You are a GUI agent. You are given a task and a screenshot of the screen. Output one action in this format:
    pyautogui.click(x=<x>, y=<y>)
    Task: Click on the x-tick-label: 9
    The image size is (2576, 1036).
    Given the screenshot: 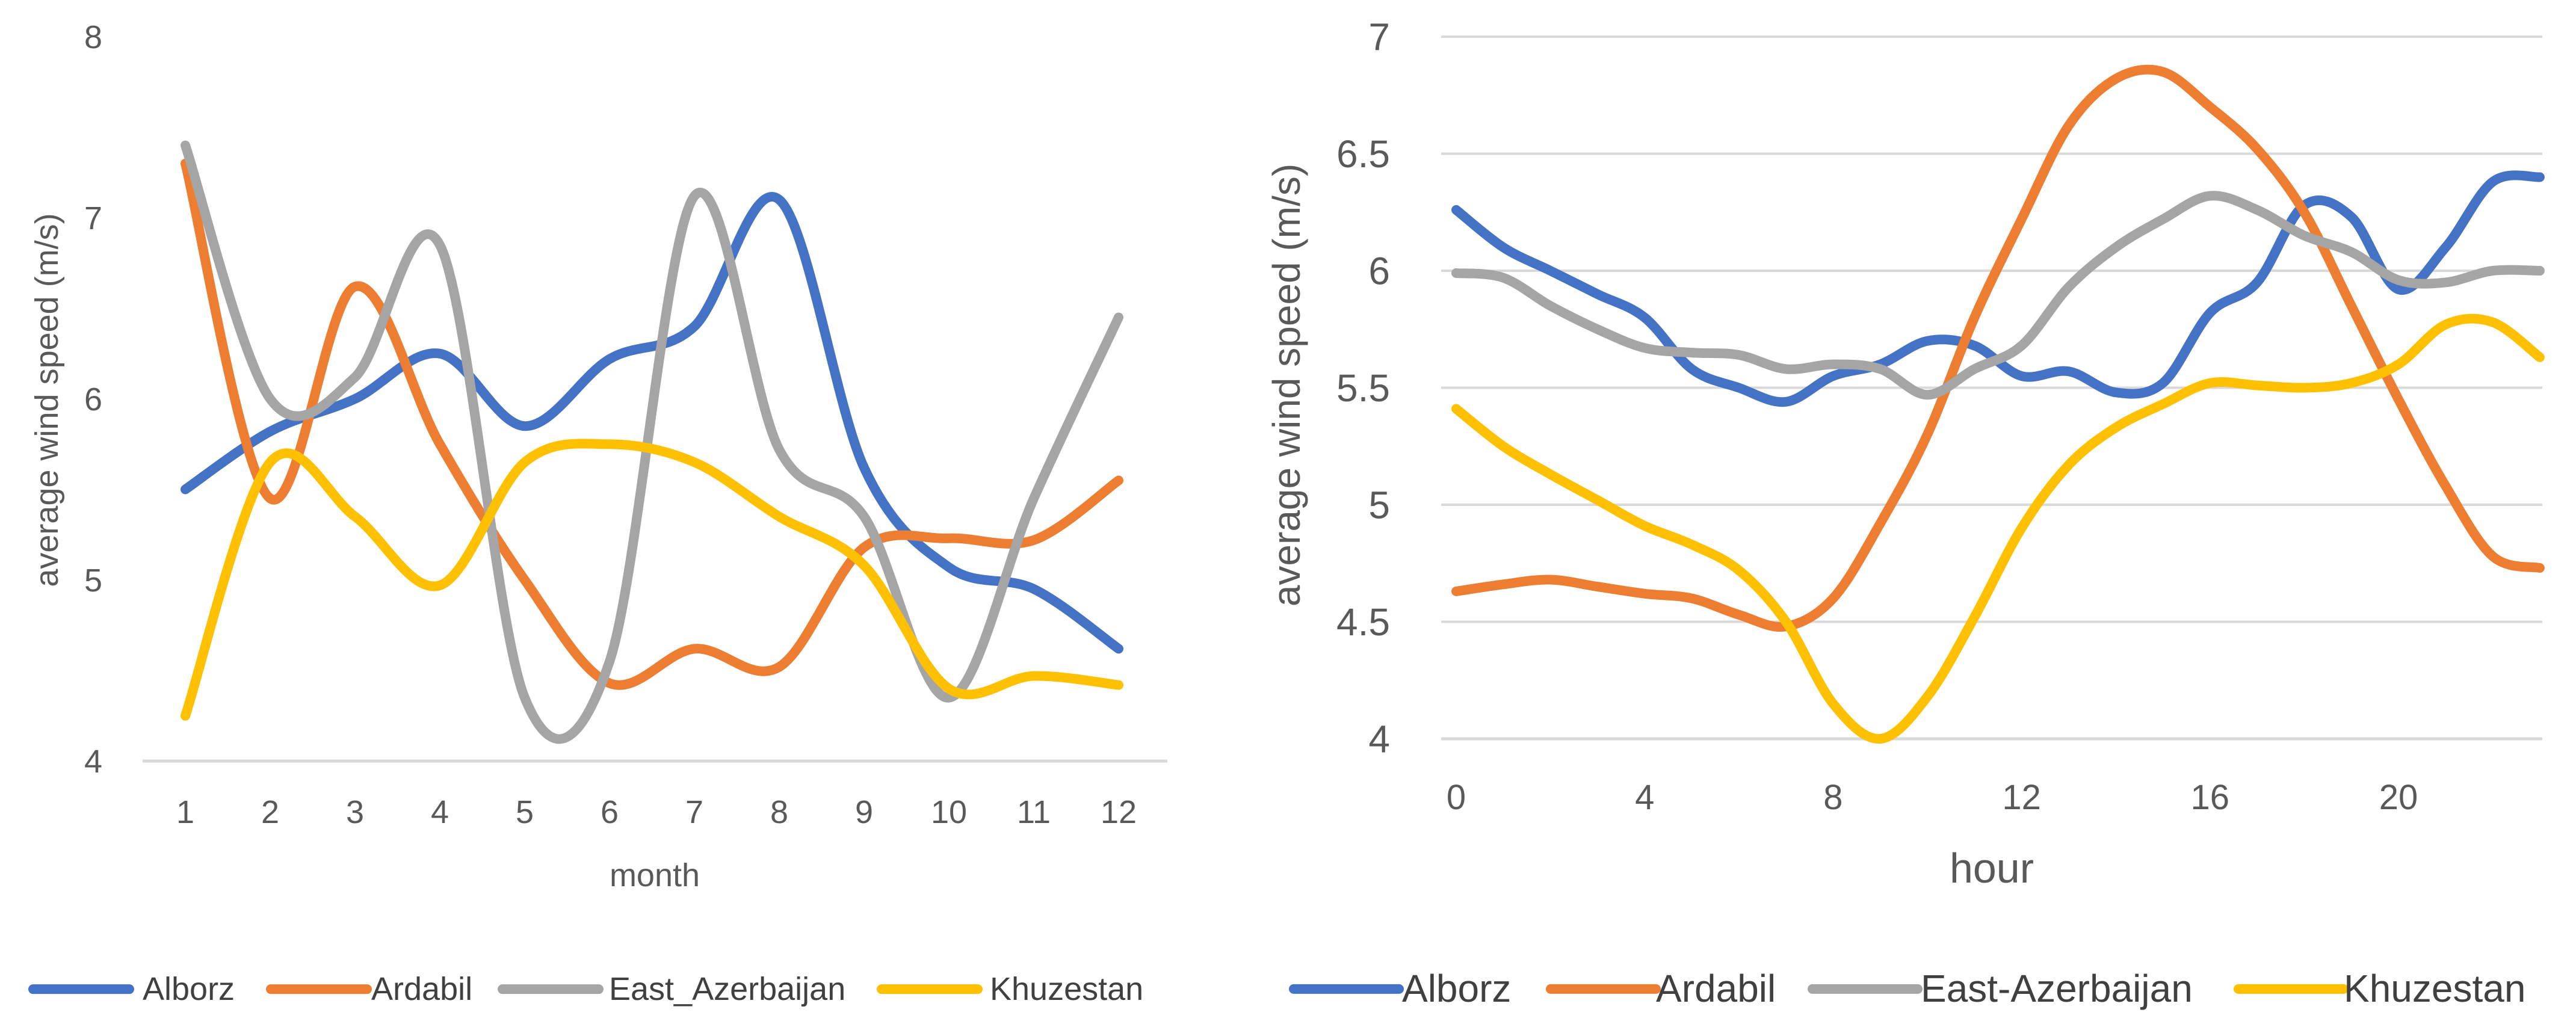 What is the action you would take?
    pyautogui.click(x=864, y=812)
    